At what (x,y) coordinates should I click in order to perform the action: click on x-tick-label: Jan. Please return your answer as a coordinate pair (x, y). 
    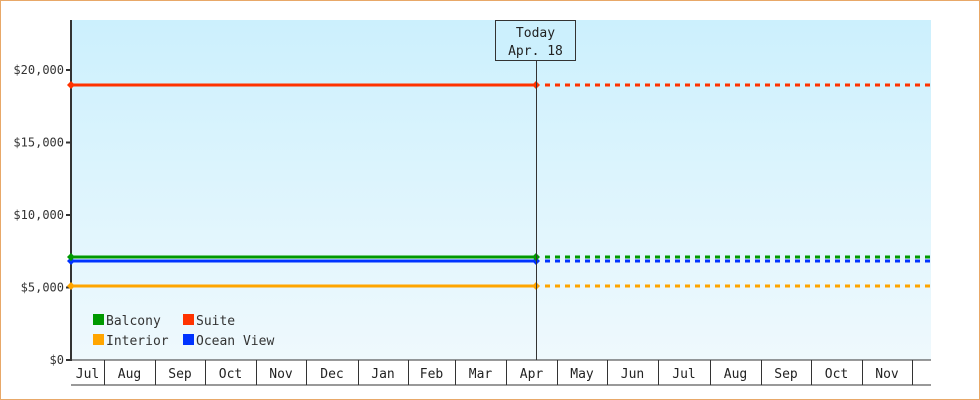
    Looking at the image, I should click on (382, 374).